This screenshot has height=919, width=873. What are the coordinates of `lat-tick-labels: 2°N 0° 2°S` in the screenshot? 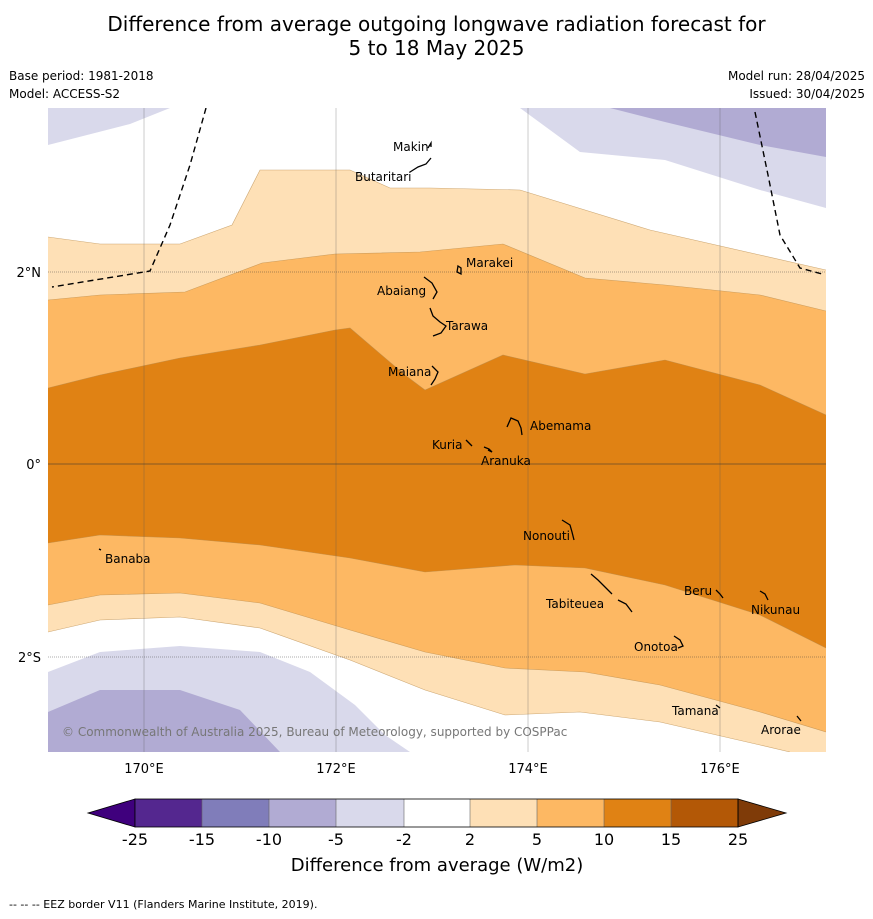 It's located at (29, 466).